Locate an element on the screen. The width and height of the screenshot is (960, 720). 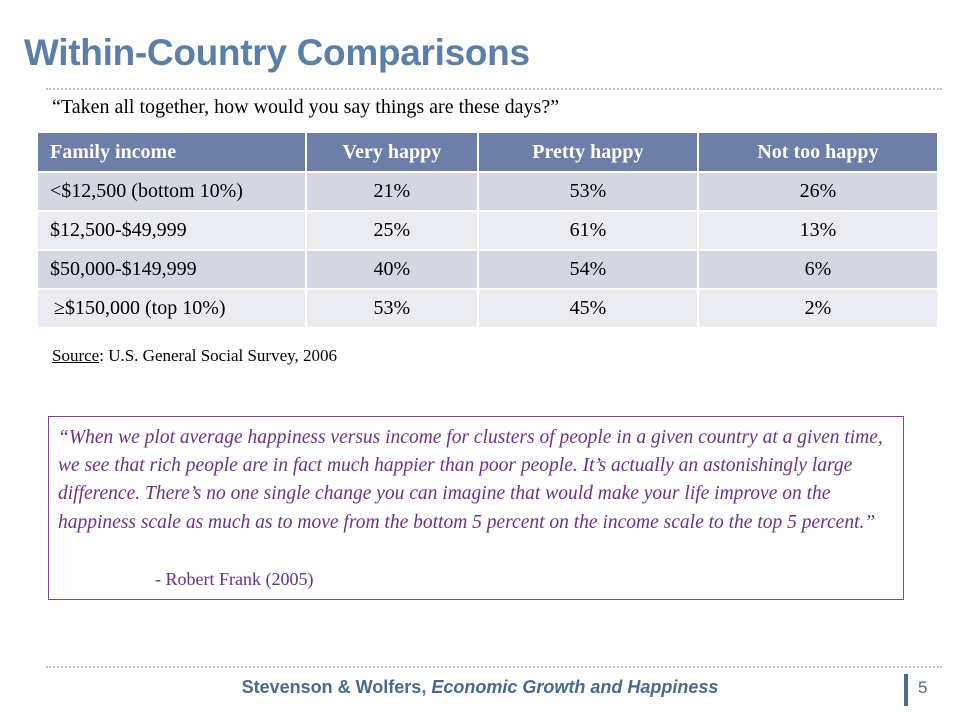
very-happy-cell: 25% is located at coordinates (392, 230).